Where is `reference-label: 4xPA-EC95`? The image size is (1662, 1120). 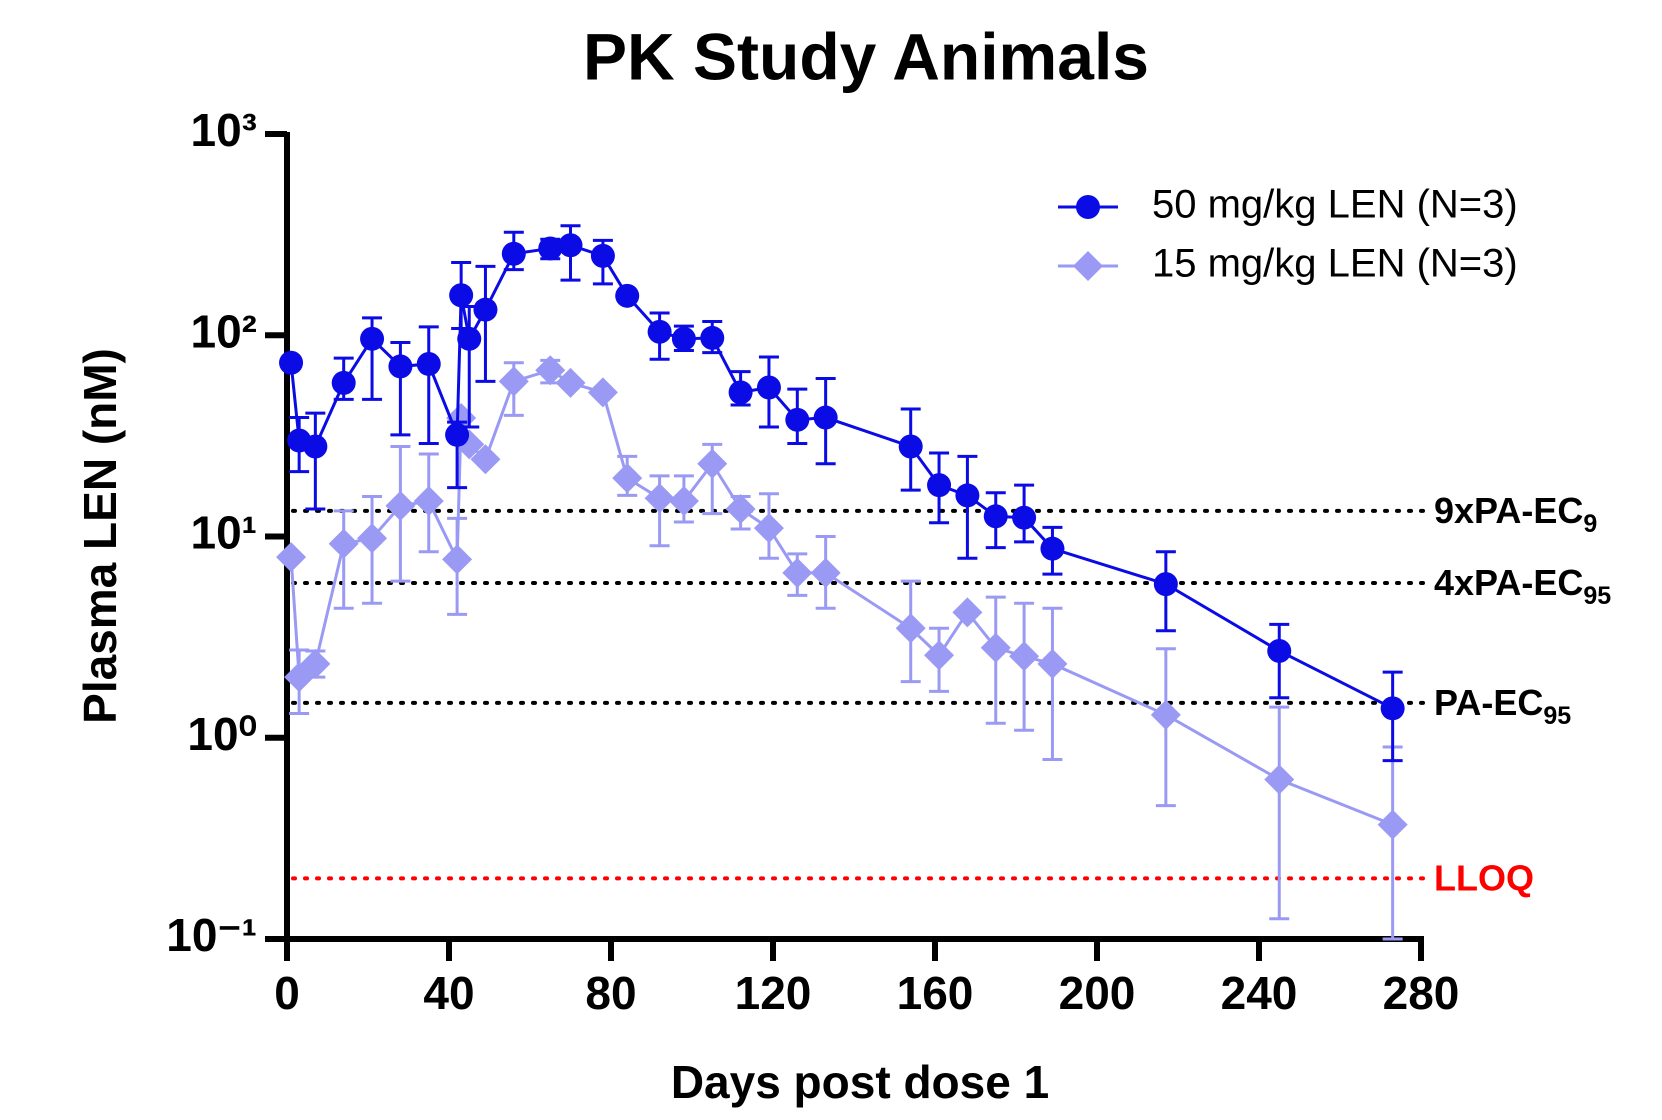
reference-label: 4xPA-EC95 is located at coordinates (1522, 586).